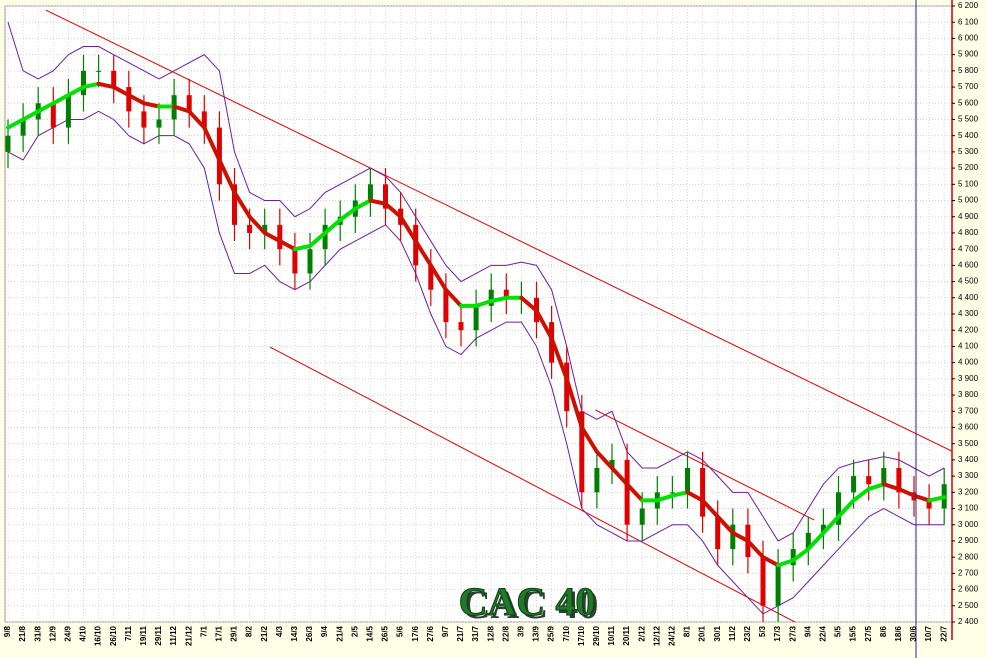  What do you see at coordinates (219, 633) in the screenshot?
I see `x-tick-label: 17/1` at bounding box center [219, 633].